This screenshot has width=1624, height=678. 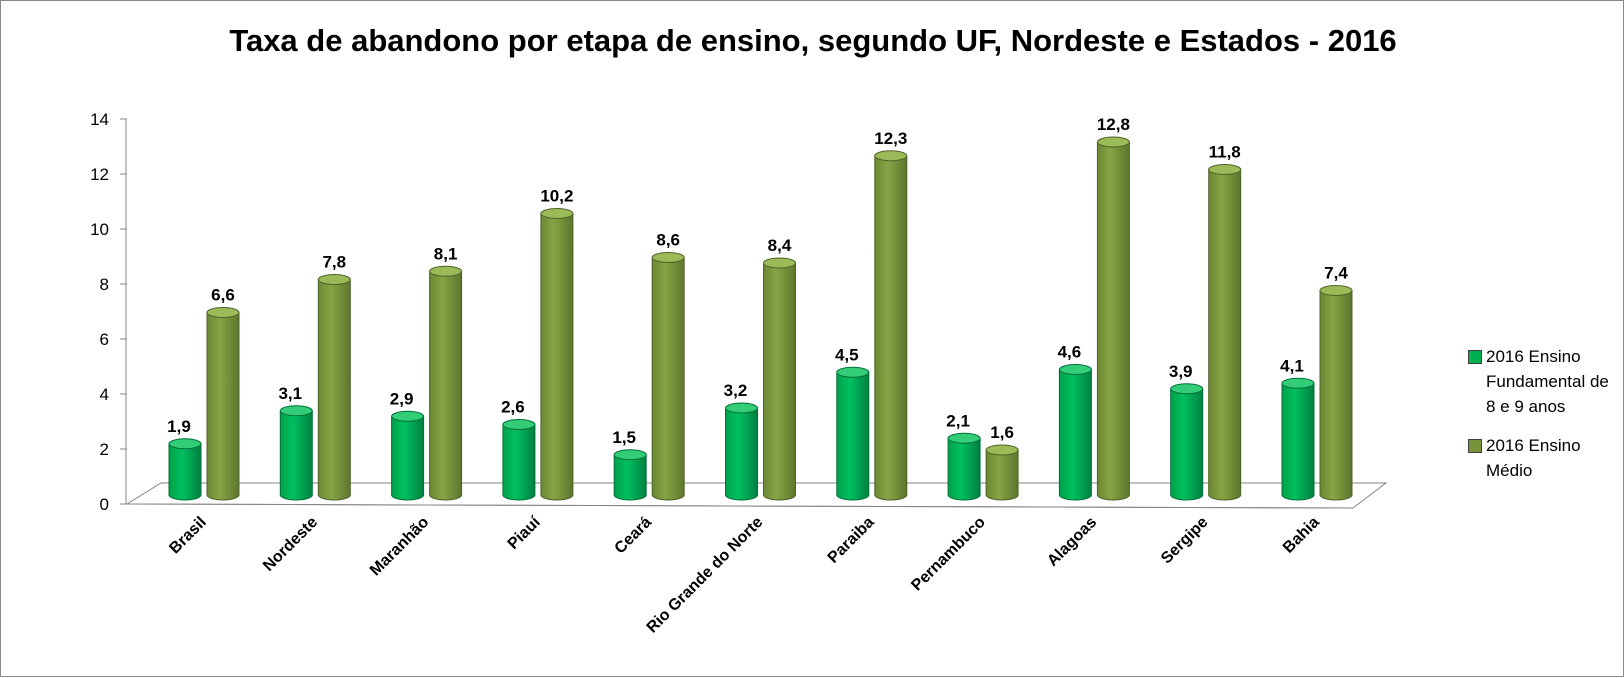 I want to click on data-label: 7,4, so click(x=1336, y=273).